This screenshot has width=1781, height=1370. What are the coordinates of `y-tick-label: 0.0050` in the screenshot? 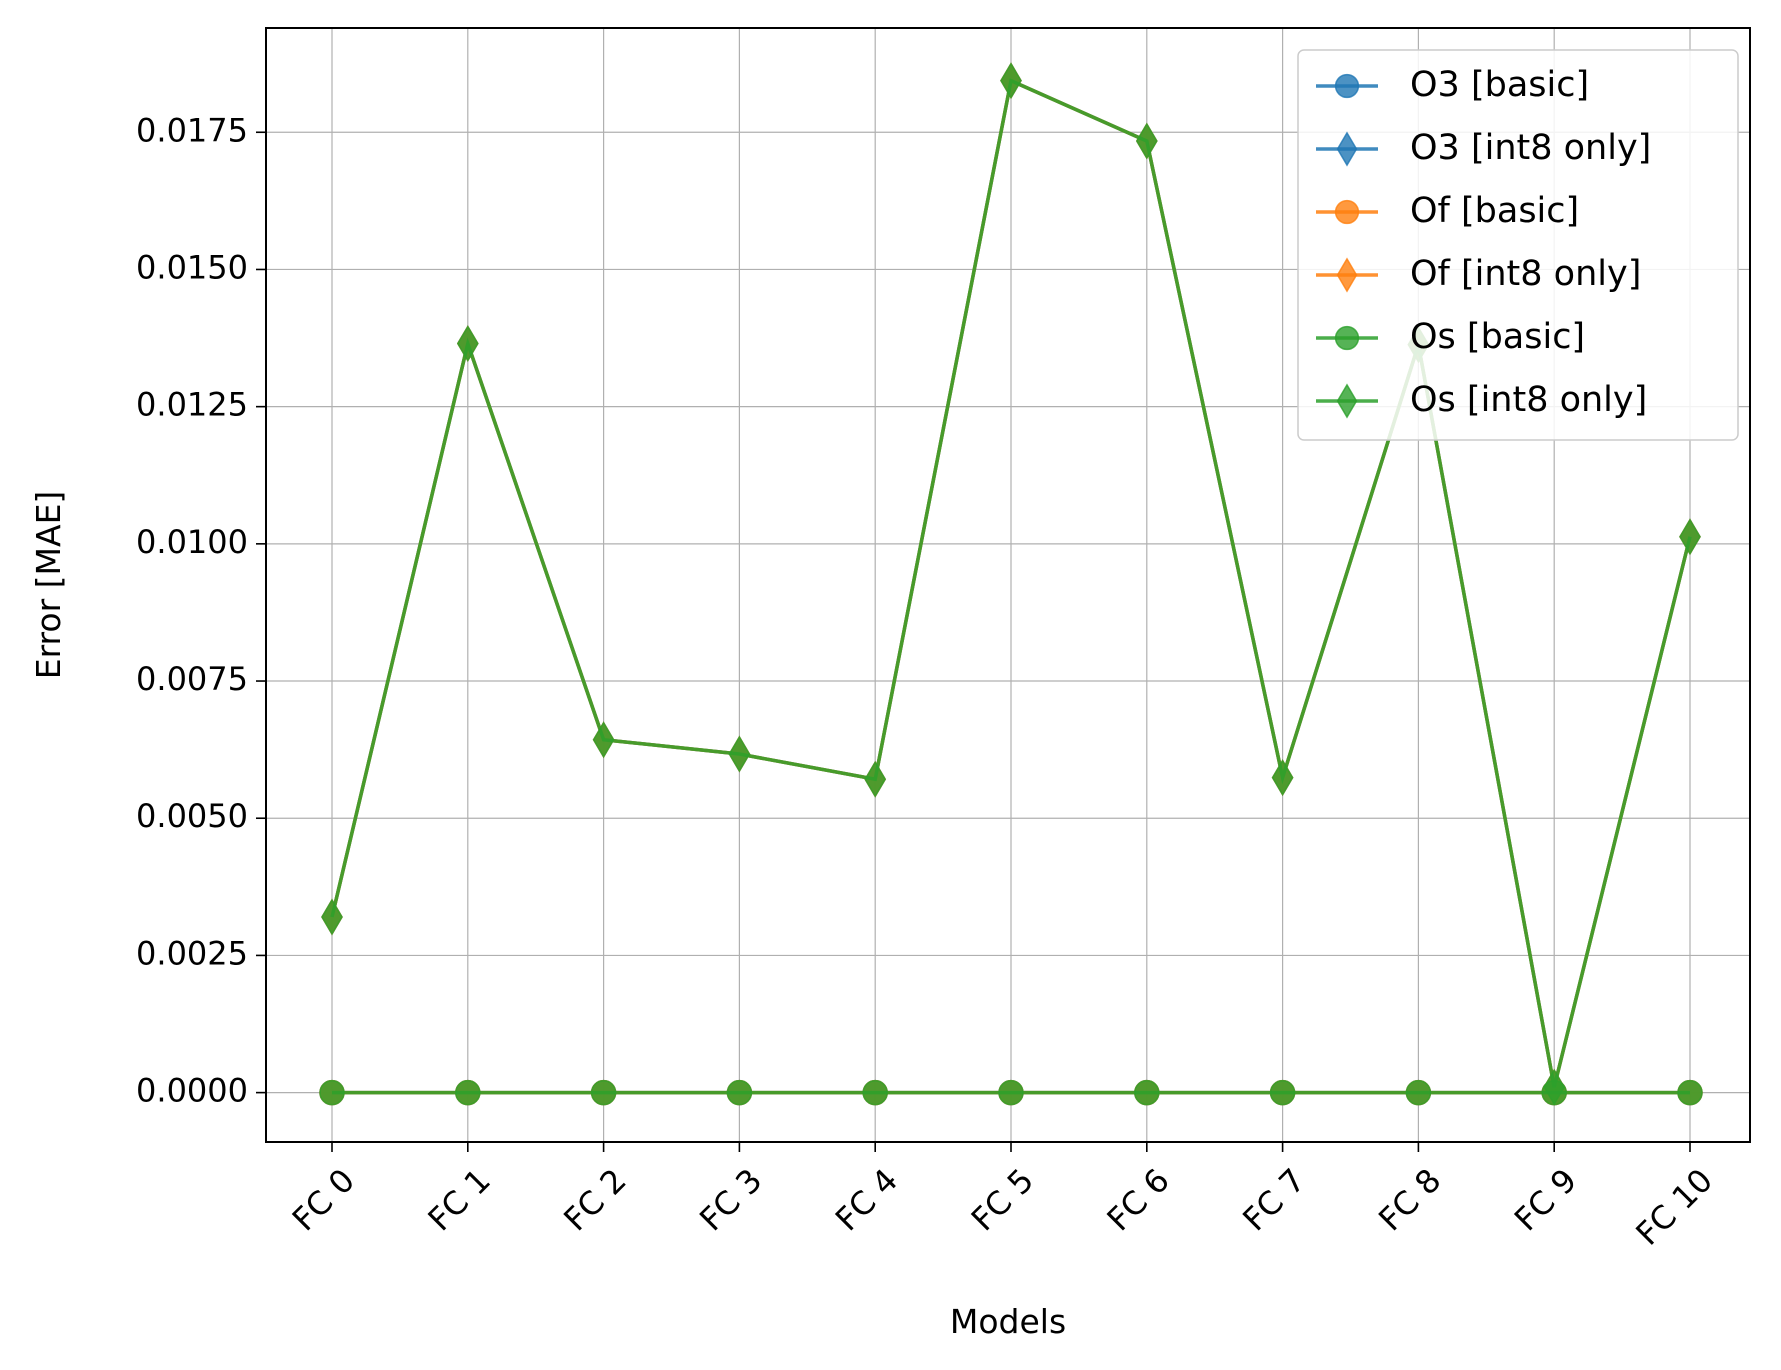 It's located at (192, 816).